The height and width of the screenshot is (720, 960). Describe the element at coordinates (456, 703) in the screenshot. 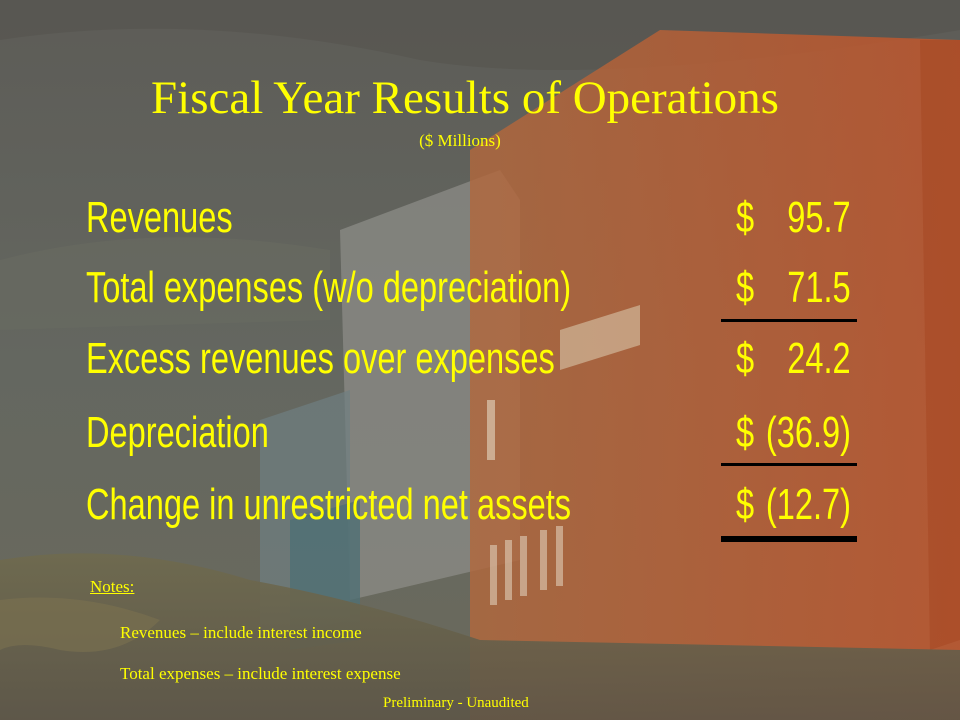

I see `footer-disclaimer: Preliminary - Unaudited` at that location.